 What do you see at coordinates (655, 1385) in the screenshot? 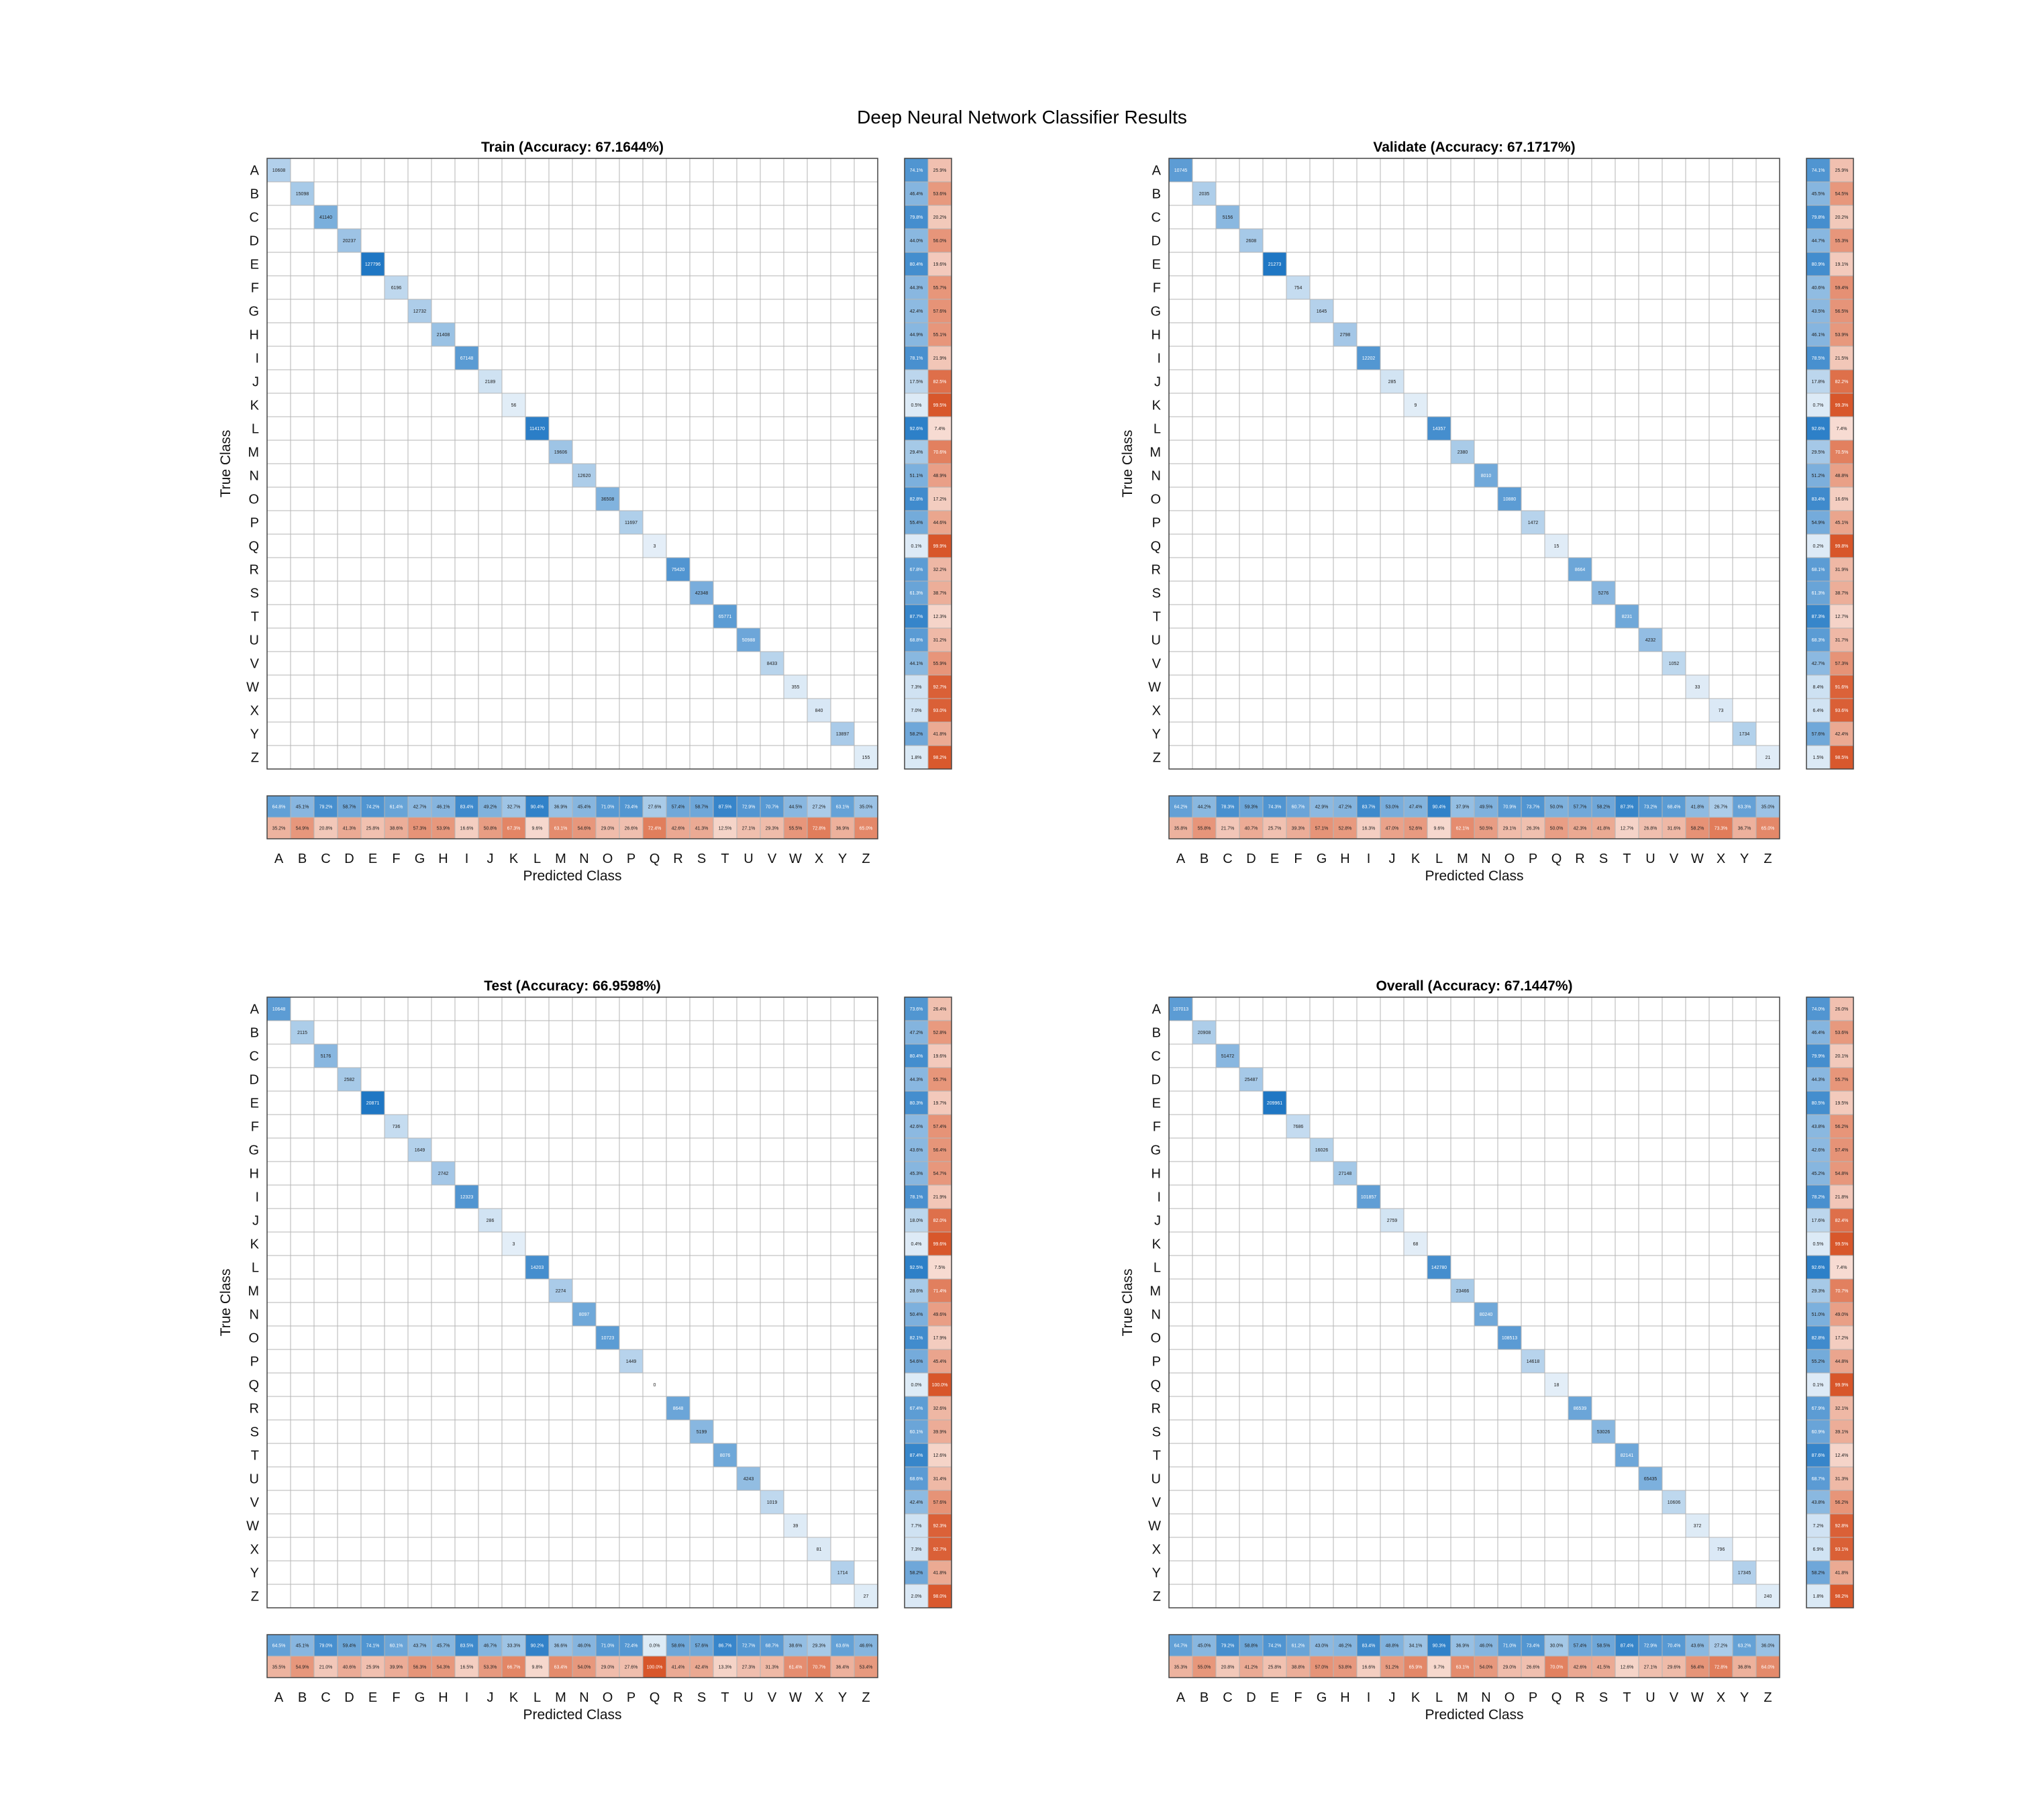
I see `diagonal-value-Q: 0` at bounding box center [655, 1385].